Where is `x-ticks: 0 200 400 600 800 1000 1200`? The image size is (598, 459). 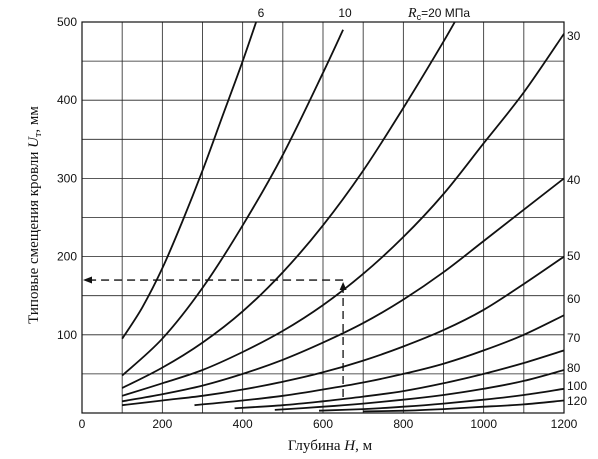 x-ticks: 0 200 400 600 800 1000 1200 is located at coordinates (328, 424).